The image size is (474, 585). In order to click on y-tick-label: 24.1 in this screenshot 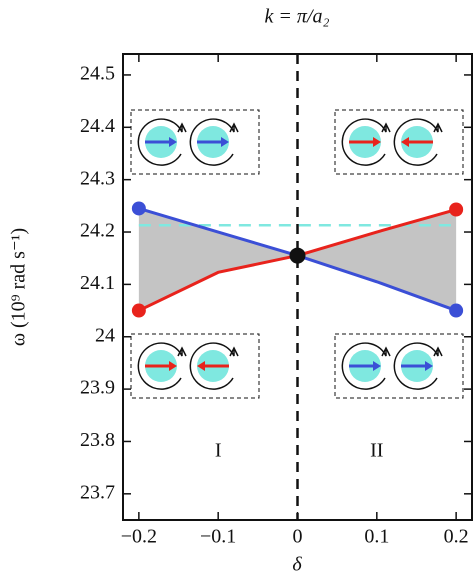, I will do `click(97, 283)`.